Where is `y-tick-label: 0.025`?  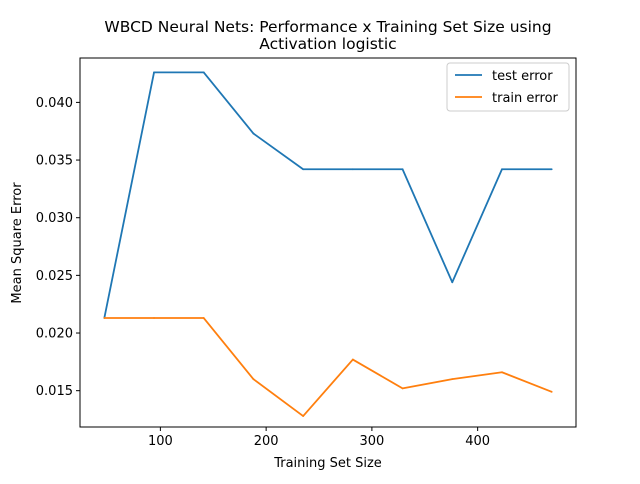
y-tick-label: 0.025 is located at coordinates (54, 276).